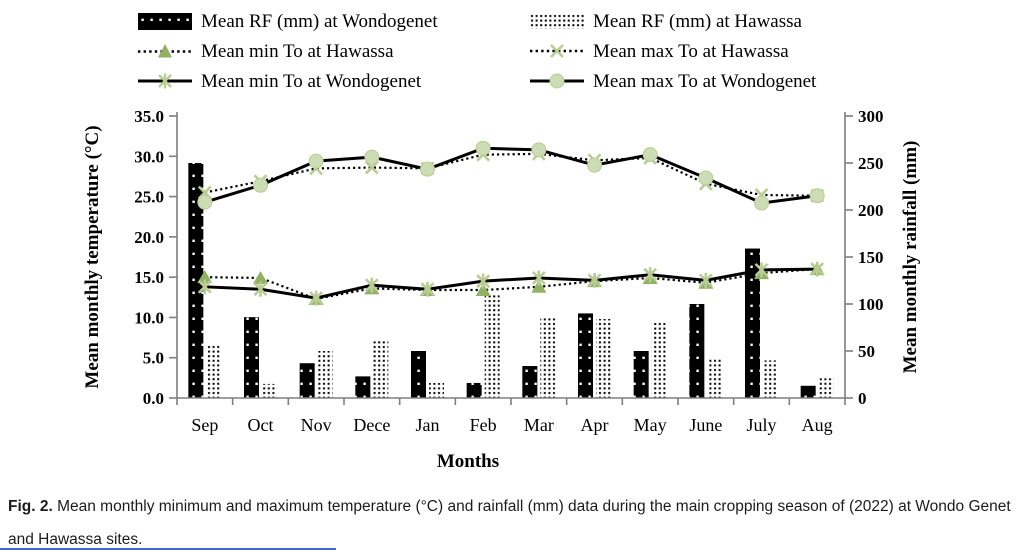 The height and width of the screenshot is (552, 1024). What do you see at coordinates (214, 371) in the screenshot?
I see `bar-hawassa-Sep` at bounding box center [214, 371].